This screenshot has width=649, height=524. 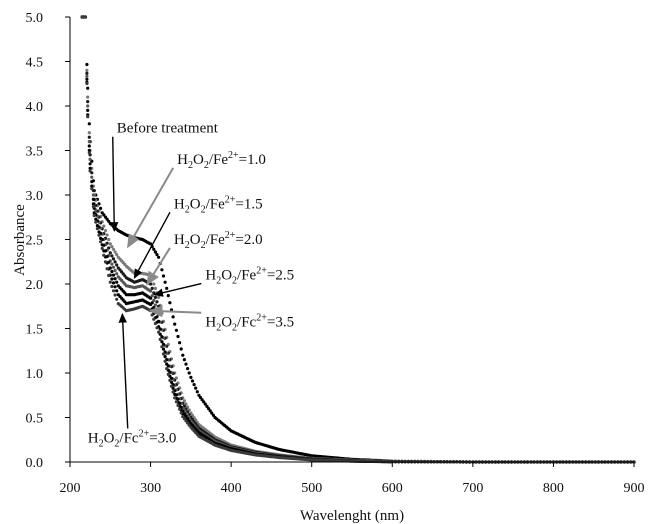 I want to click on x-tick-label: 800, so click(x=553, y=488).